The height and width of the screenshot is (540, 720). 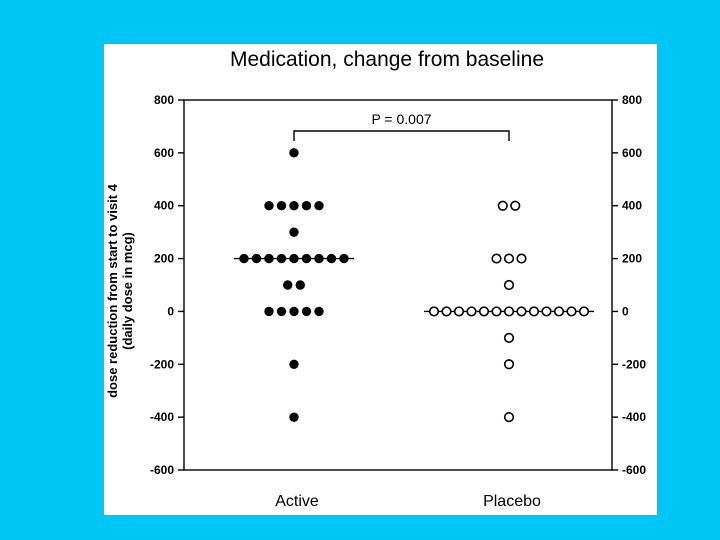 I want to click on y-tick-label-right: 0, so click(x=625, y=311).